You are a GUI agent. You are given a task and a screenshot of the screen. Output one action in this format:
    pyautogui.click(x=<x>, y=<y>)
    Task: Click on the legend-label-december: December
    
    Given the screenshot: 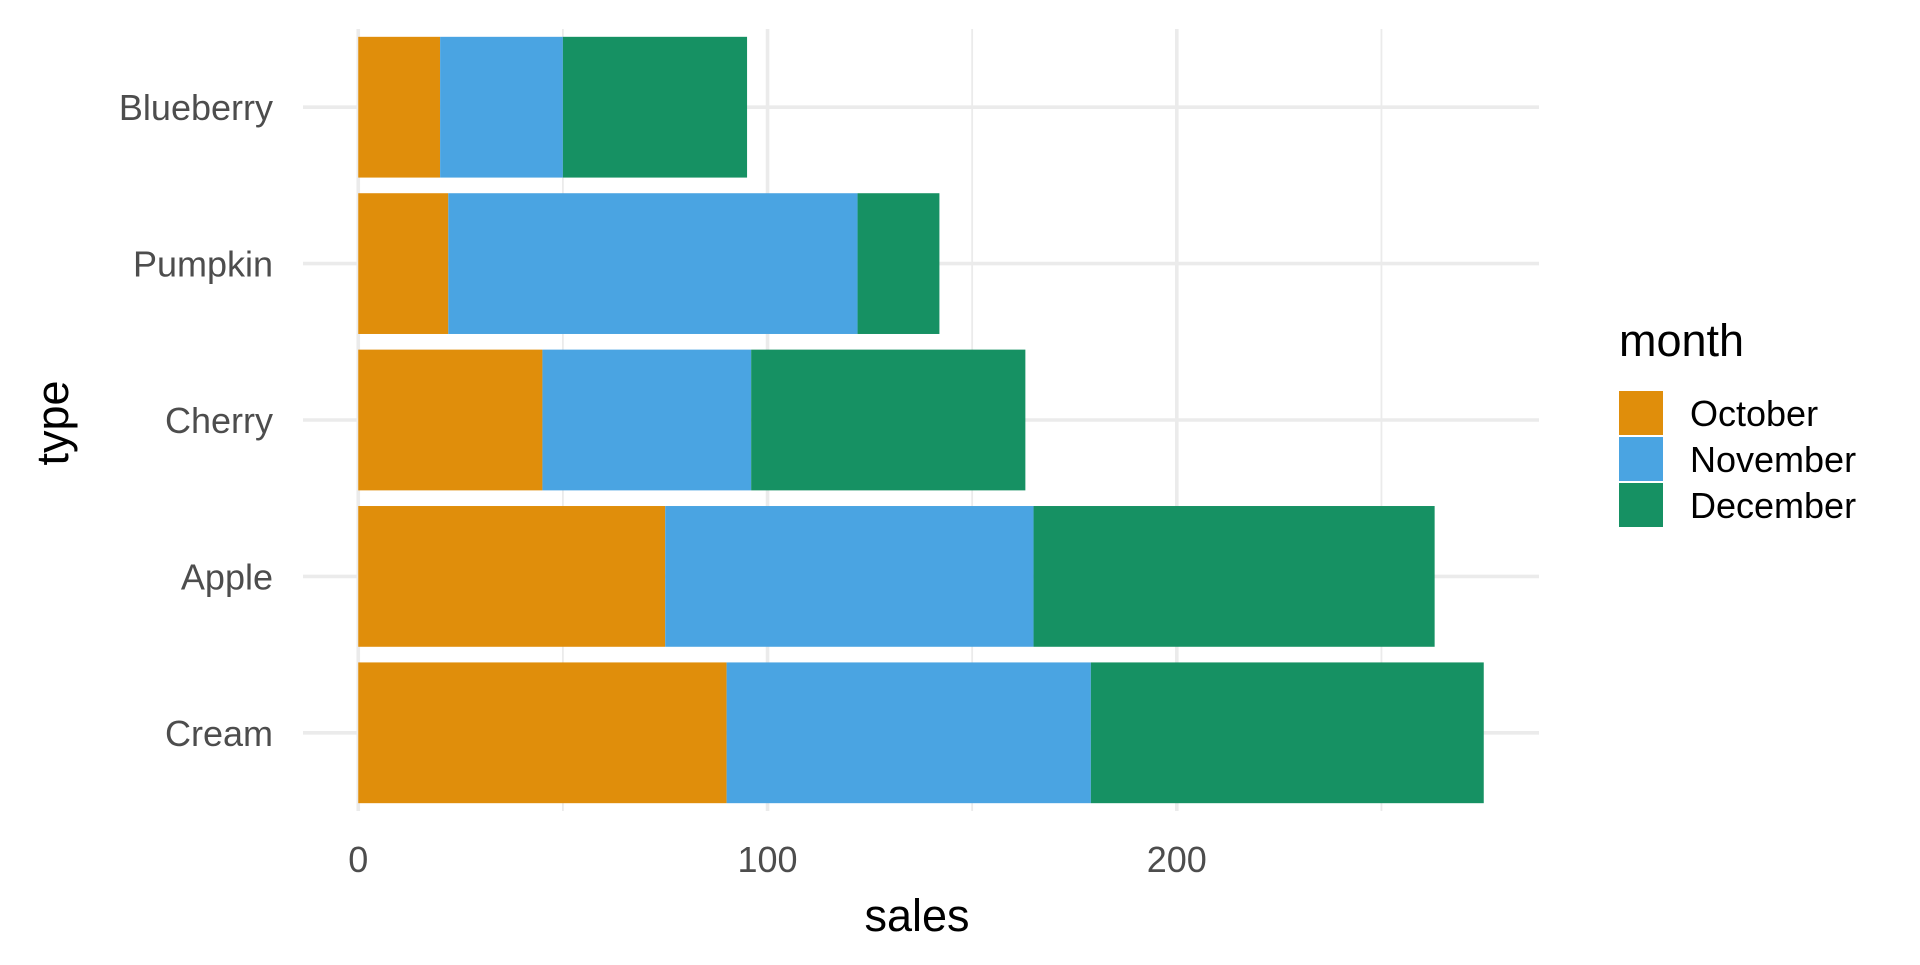 What is the action you would take?
    pyautogui.click(x=1773, y=505)
    